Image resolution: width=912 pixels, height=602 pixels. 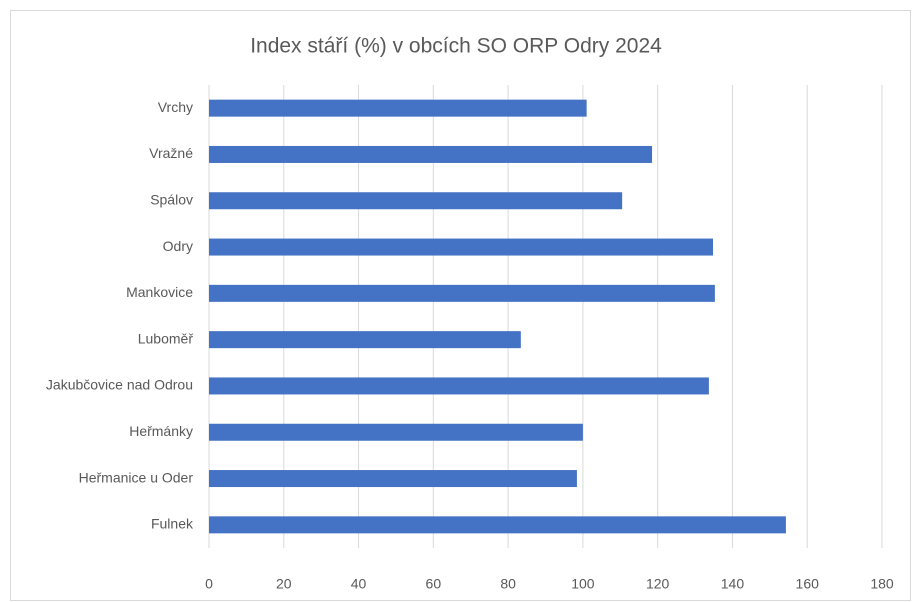 What do you see at coordinates (172, 524) in the screenshot?
I see `y-tick-label: Fulnek` at bounding box center [172, 524].